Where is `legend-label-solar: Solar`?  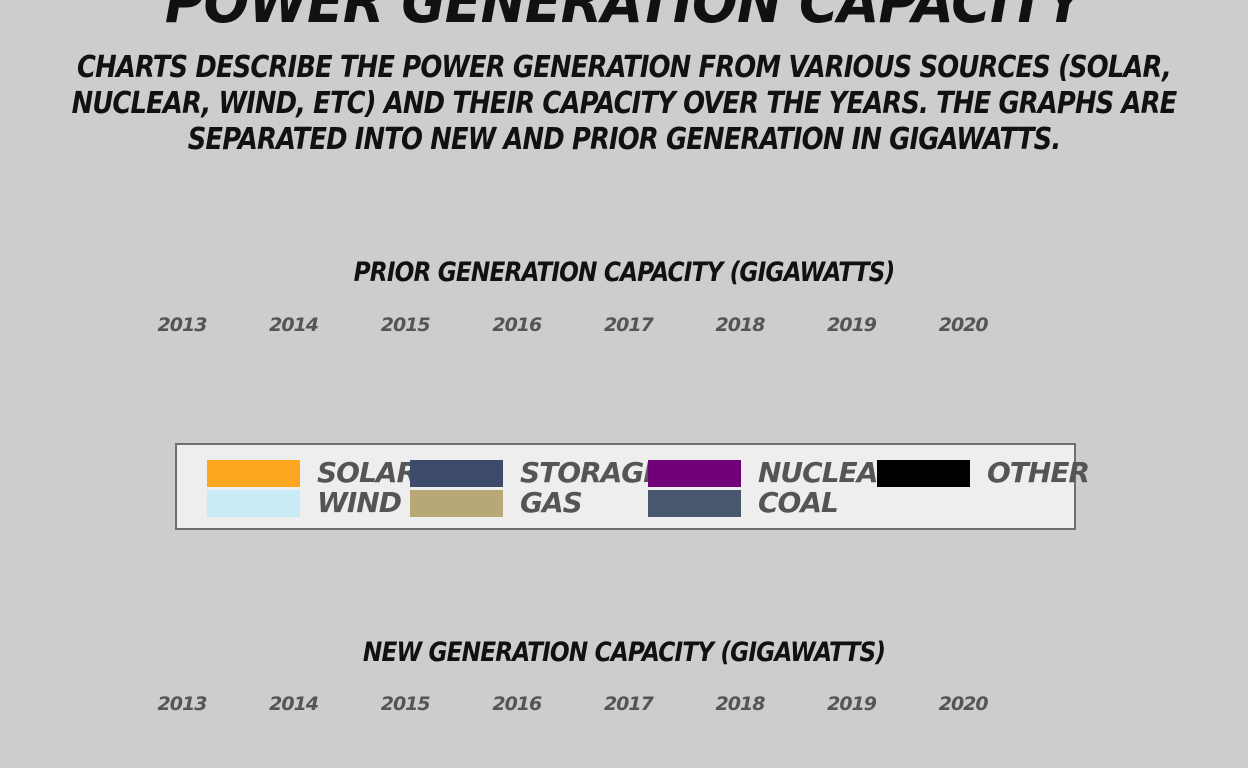 legend-label-solar: Solar is located at coordinates (367, 472).